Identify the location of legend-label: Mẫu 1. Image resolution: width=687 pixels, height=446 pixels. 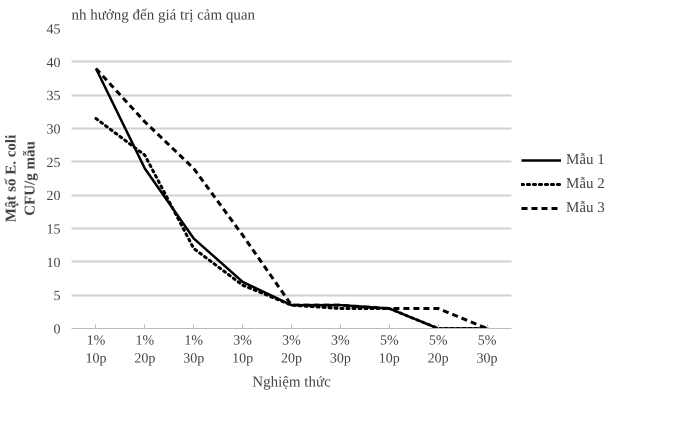
(585, 160).